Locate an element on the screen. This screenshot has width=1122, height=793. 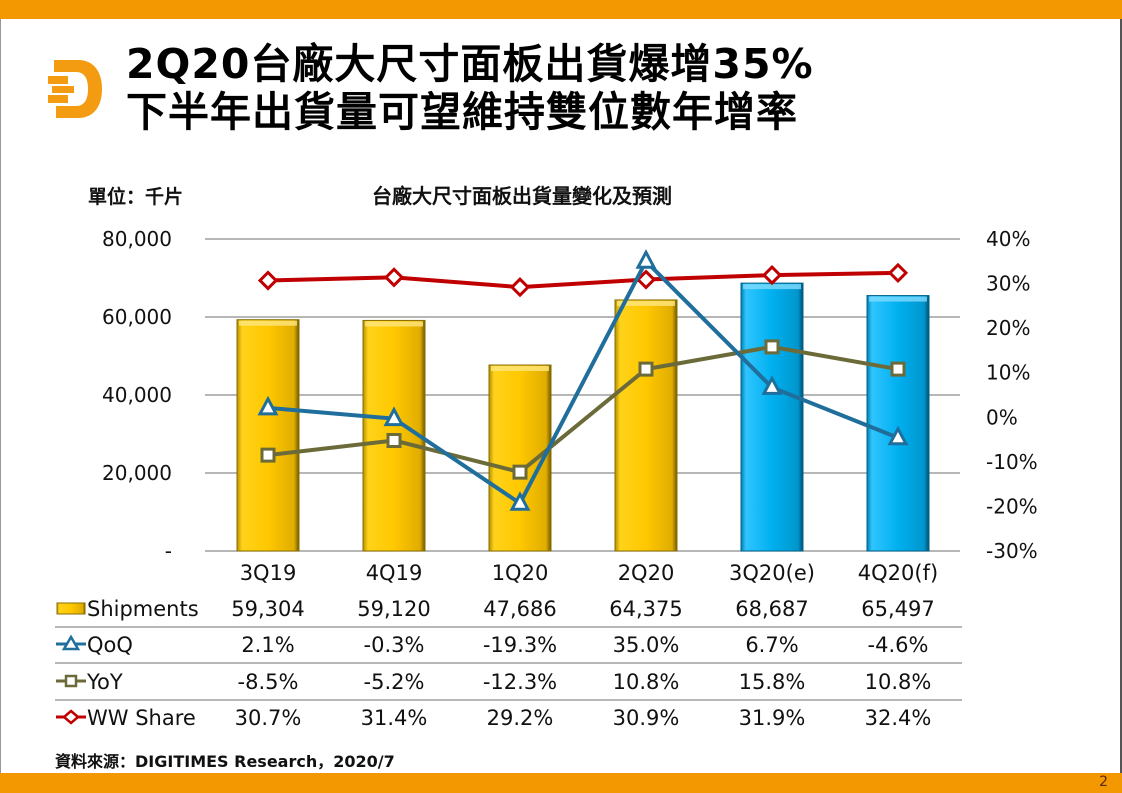
ww-share-legend-marker-icon is located at coordinates (71, 717).